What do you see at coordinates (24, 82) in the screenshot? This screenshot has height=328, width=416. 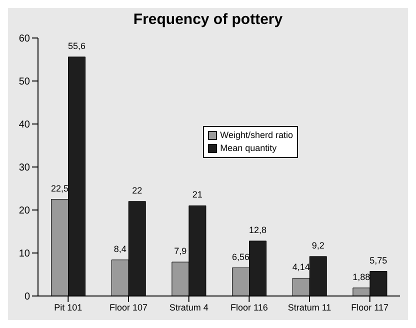 I see `y-tick-label: 50` at bounding box center [24, 82].